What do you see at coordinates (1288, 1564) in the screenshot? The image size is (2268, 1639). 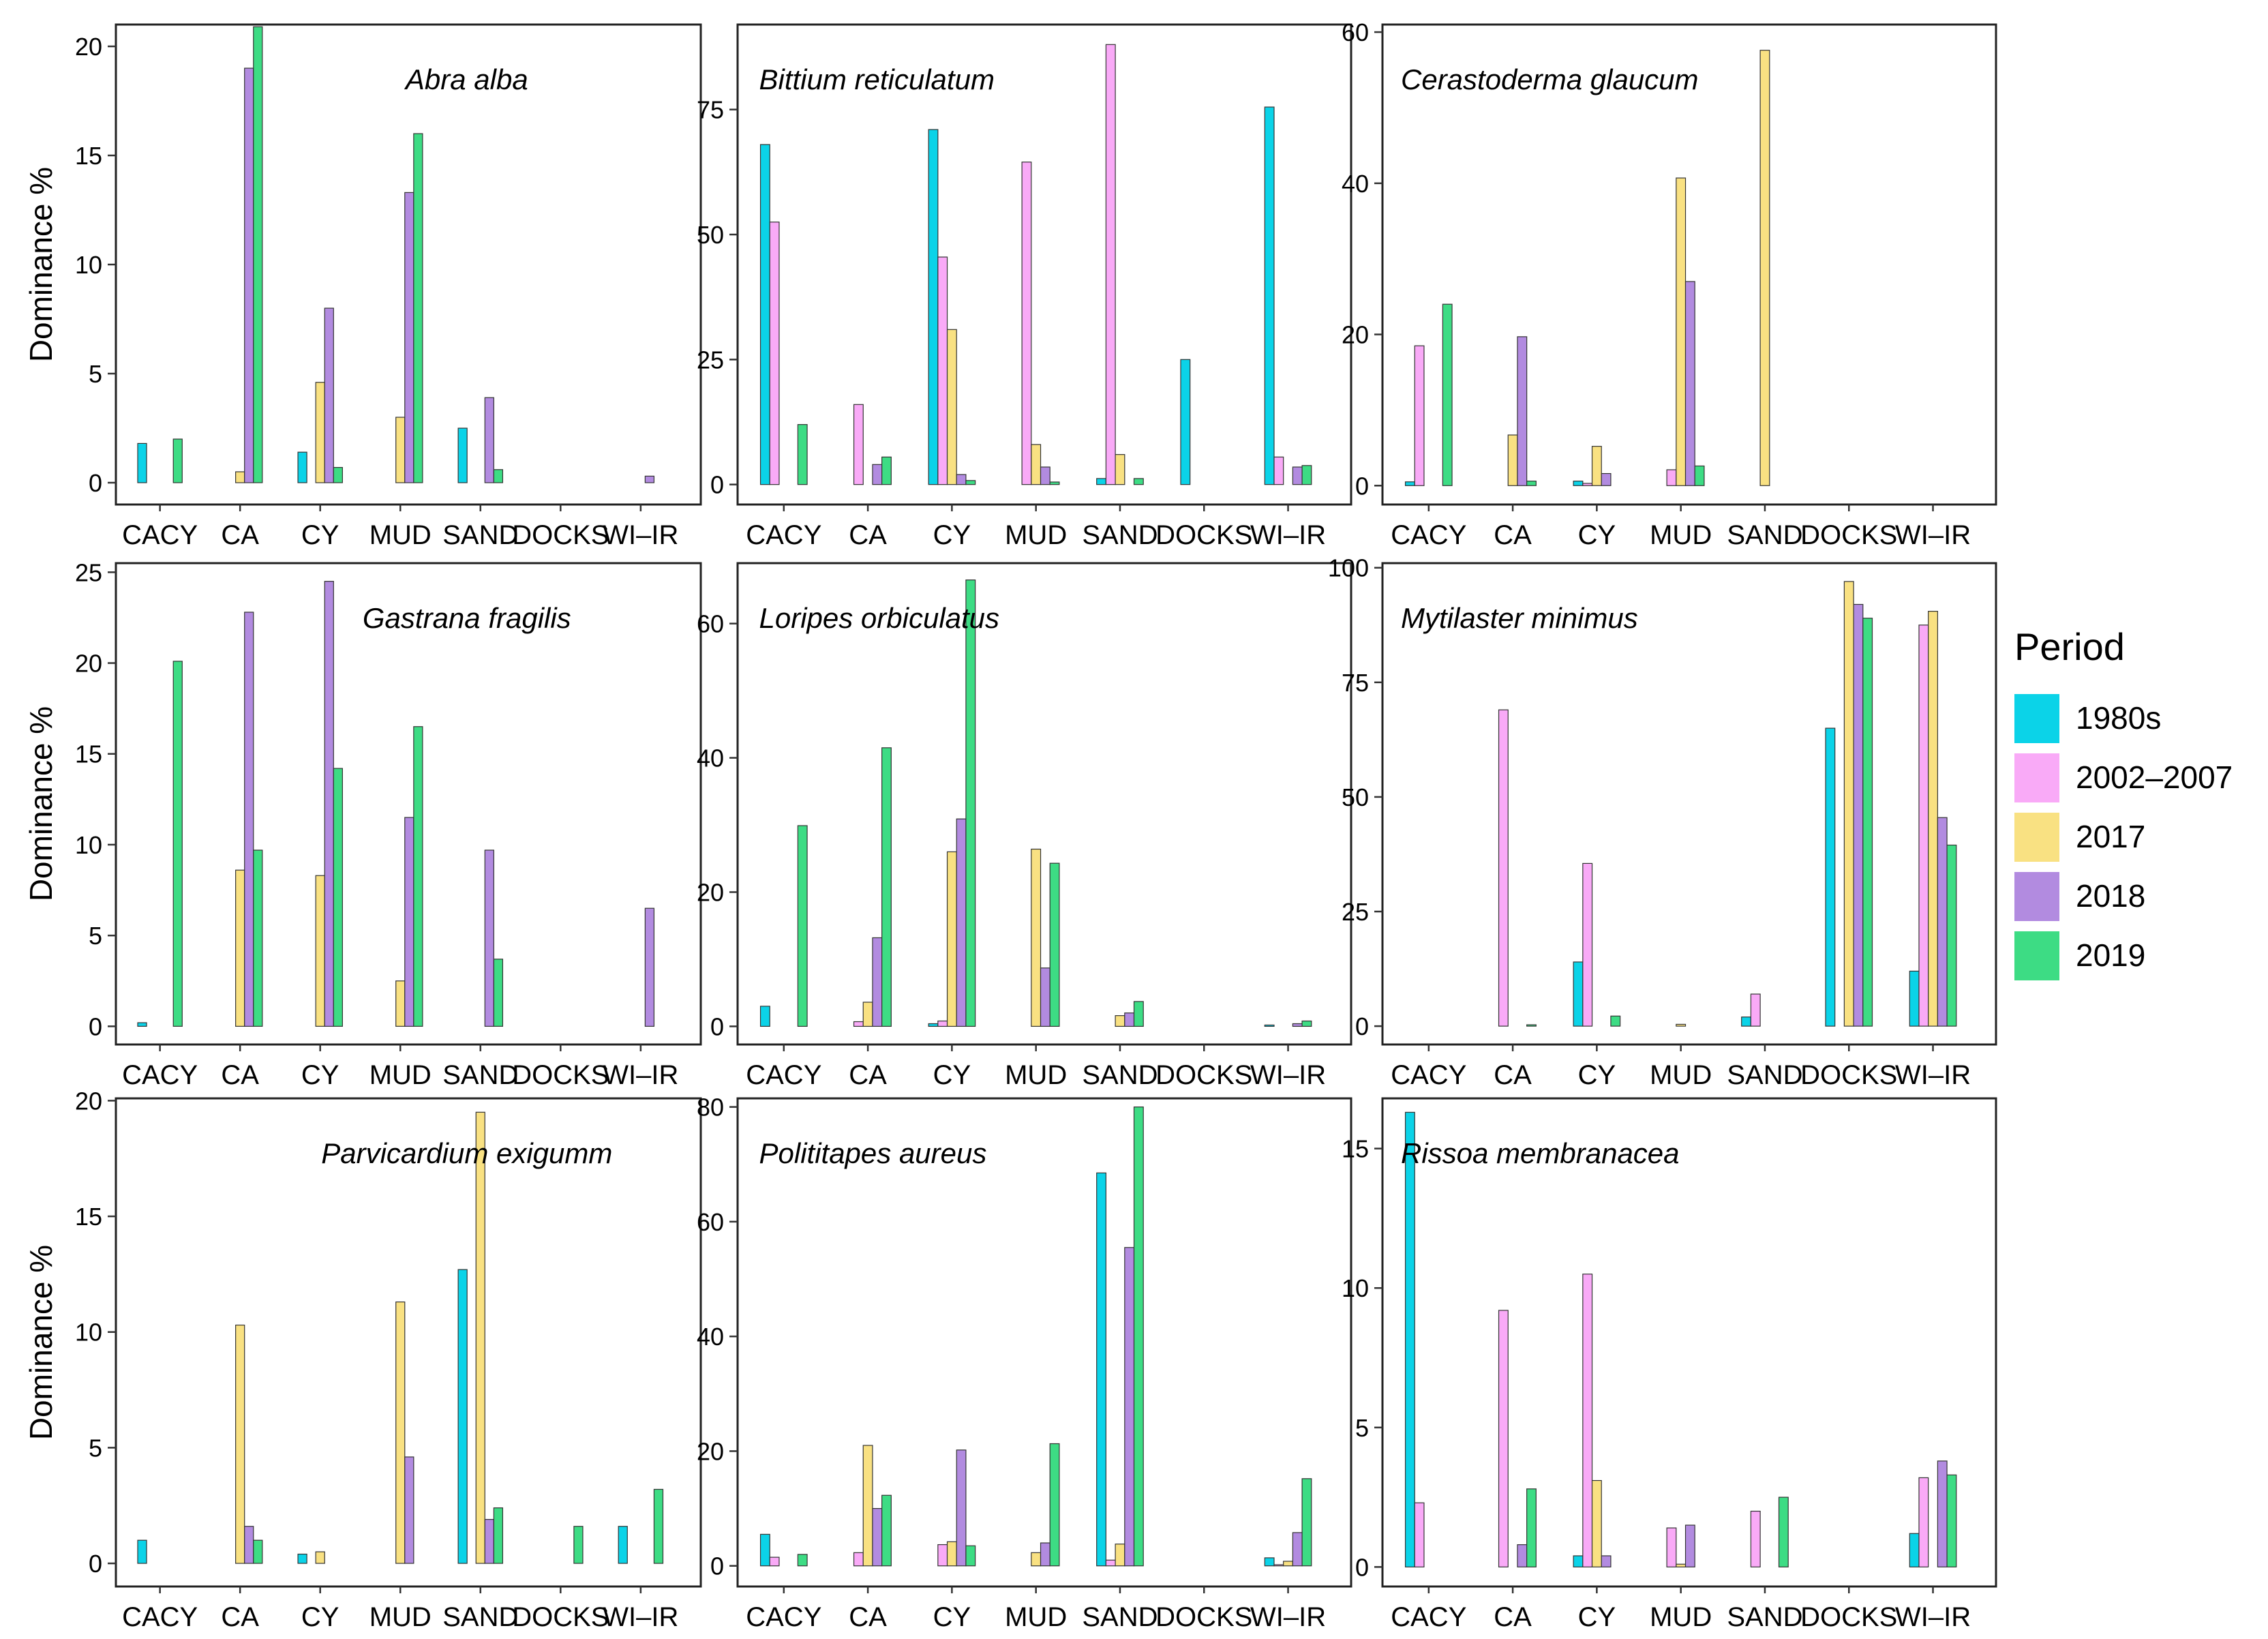 I see `bar-2017-wi-ir` at bounding box center [1288, 1564].